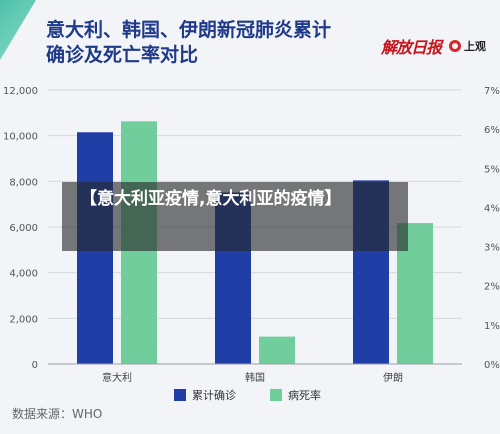 This screenshot has height=434, width=500. Describe the element at coordinates (492, 130) in the screenshot. I see `y-right-tick-label: 6%` at that location.